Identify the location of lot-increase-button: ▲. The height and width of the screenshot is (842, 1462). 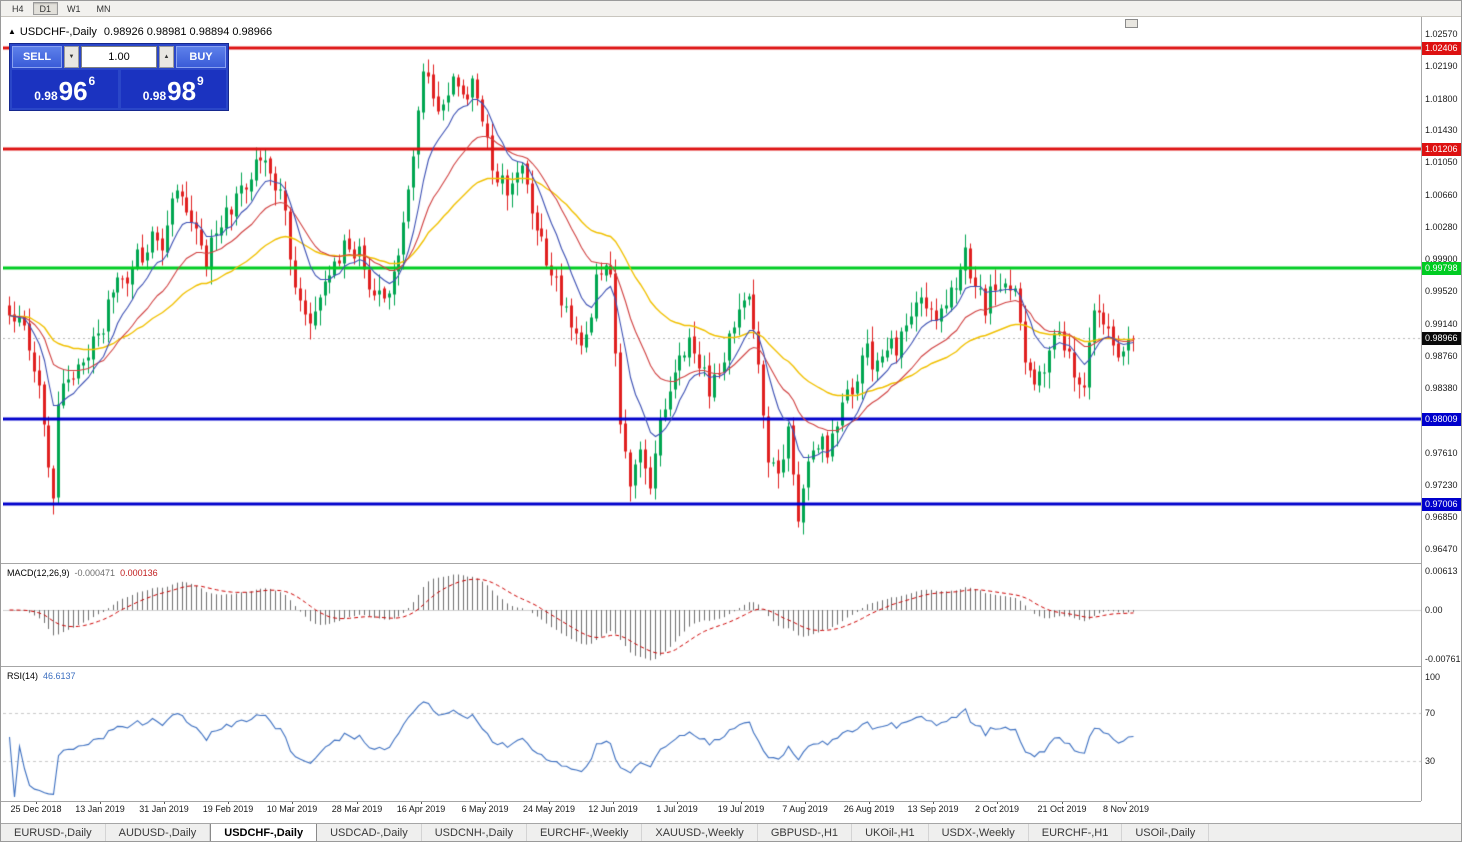
(166, 57).